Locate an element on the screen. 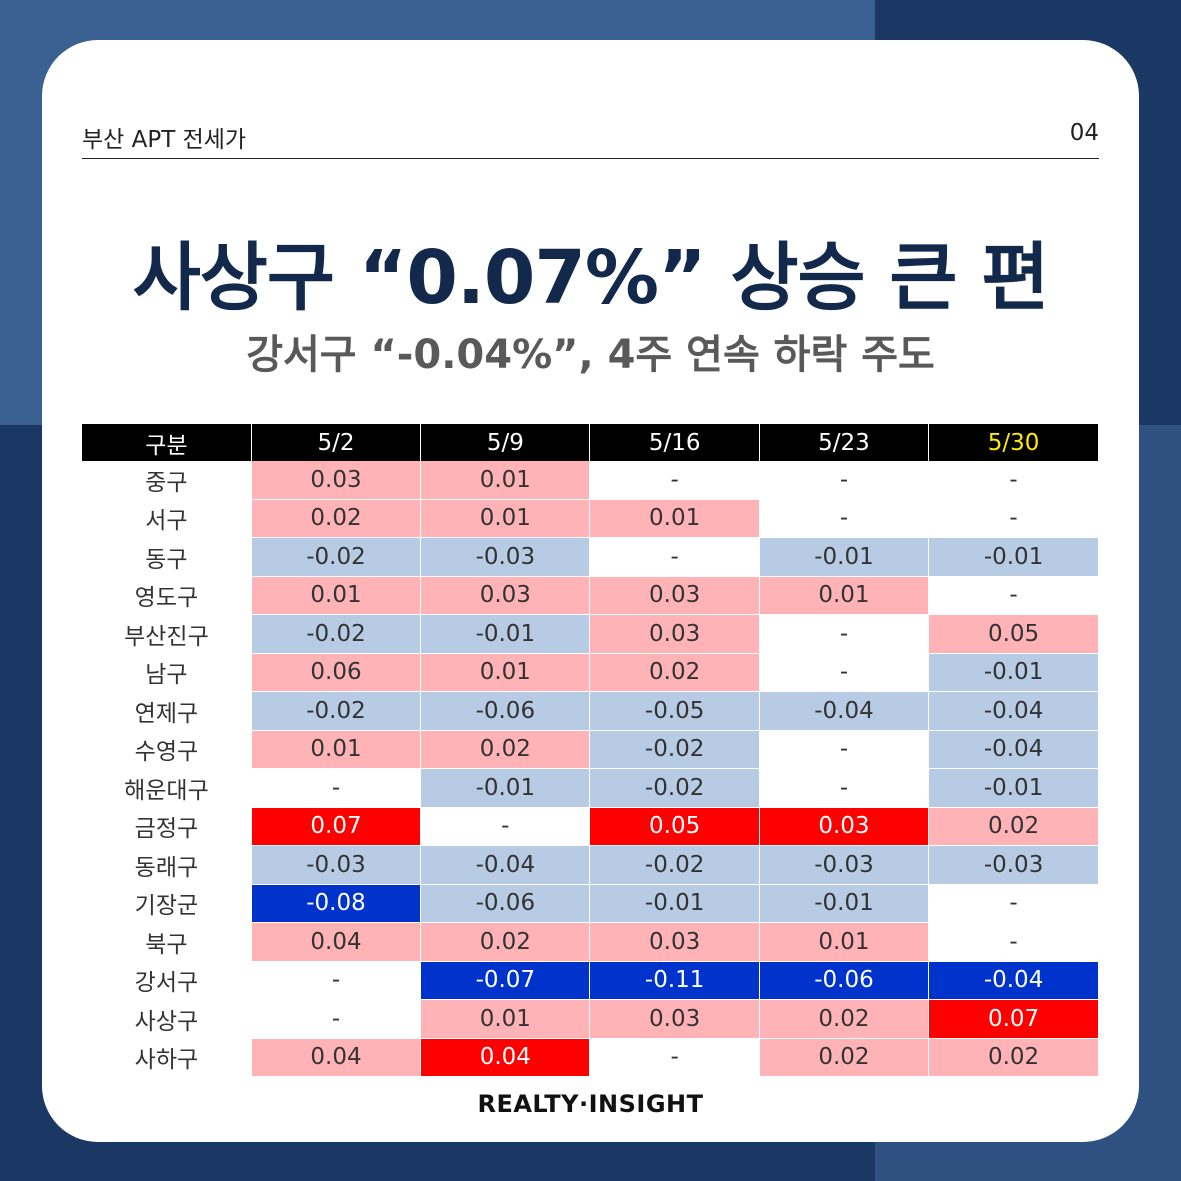 Image resolution: width=1181 pixels, height=1181 pixels. table-row: 북구 0.04 0.02 0.03 0.01- is located at coordinates (590, 942).